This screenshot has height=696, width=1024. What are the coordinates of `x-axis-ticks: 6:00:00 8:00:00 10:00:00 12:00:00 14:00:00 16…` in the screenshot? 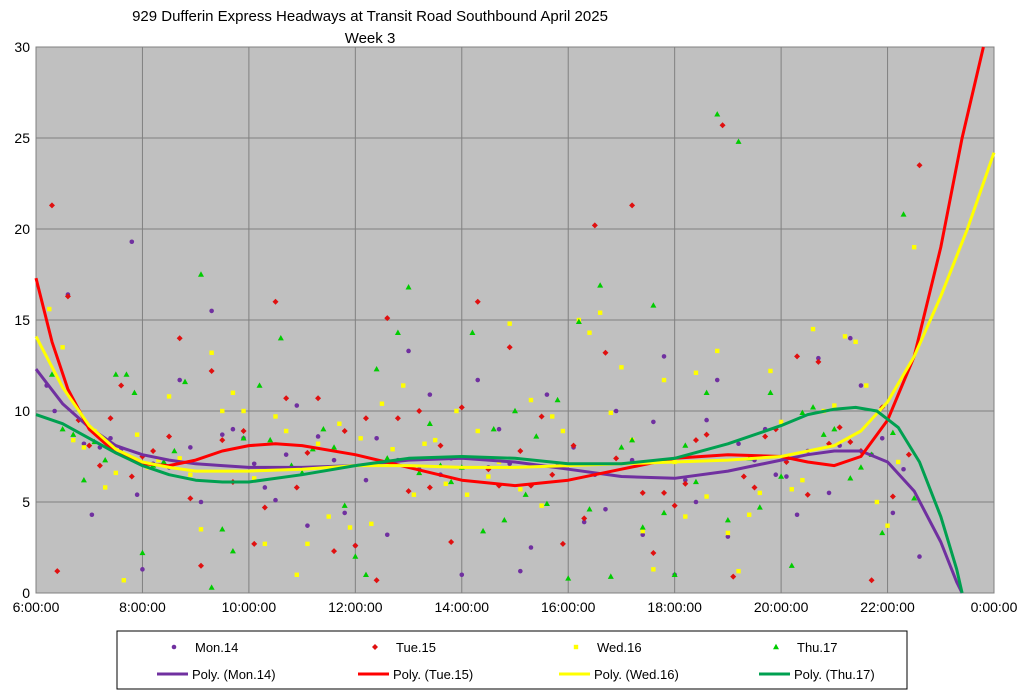 It's located at (515, 607).